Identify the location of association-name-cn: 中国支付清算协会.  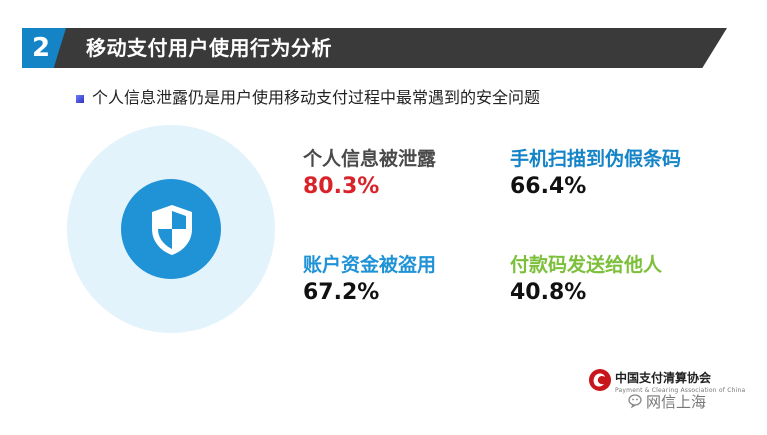
(663, 378).